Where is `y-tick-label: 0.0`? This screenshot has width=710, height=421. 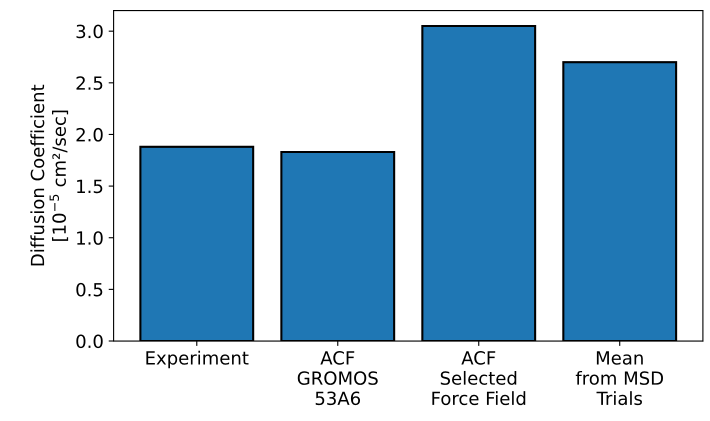 y-tick-label: 0.0 is located at coordinates (89, 341).